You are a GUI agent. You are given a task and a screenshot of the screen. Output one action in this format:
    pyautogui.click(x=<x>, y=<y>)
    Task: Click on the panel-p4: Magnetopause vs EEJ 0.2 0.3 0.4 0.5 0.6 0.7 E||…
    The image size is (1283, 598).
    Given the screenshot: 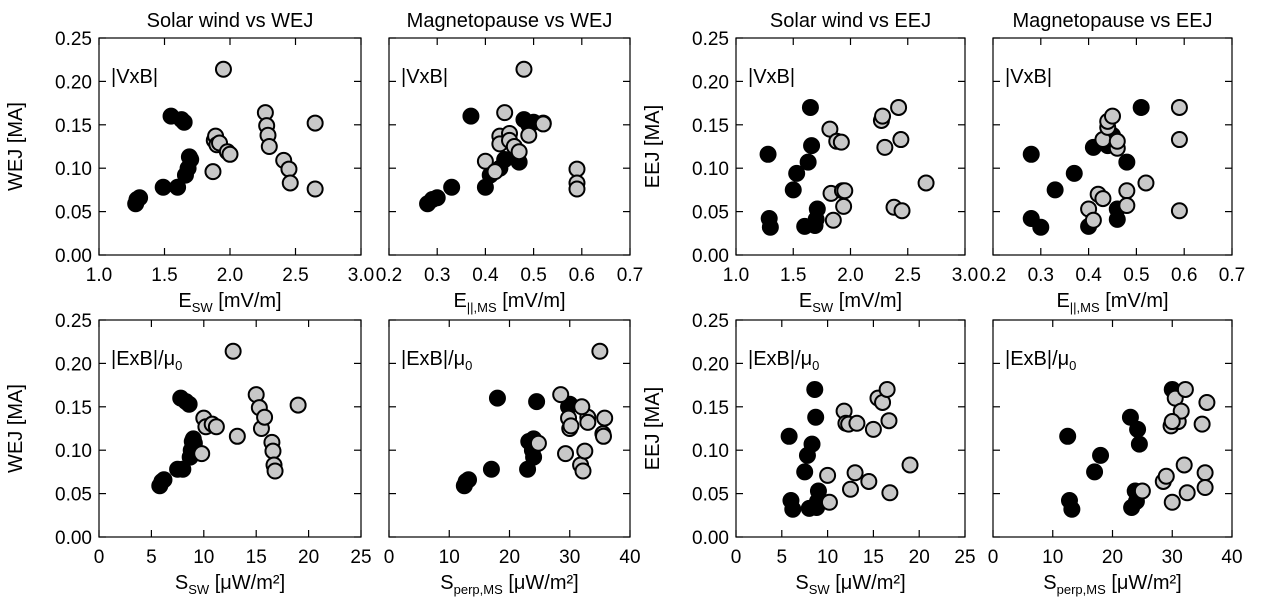 What is the action you would take?
    pyautogui.click(x=1112, y=162)
    